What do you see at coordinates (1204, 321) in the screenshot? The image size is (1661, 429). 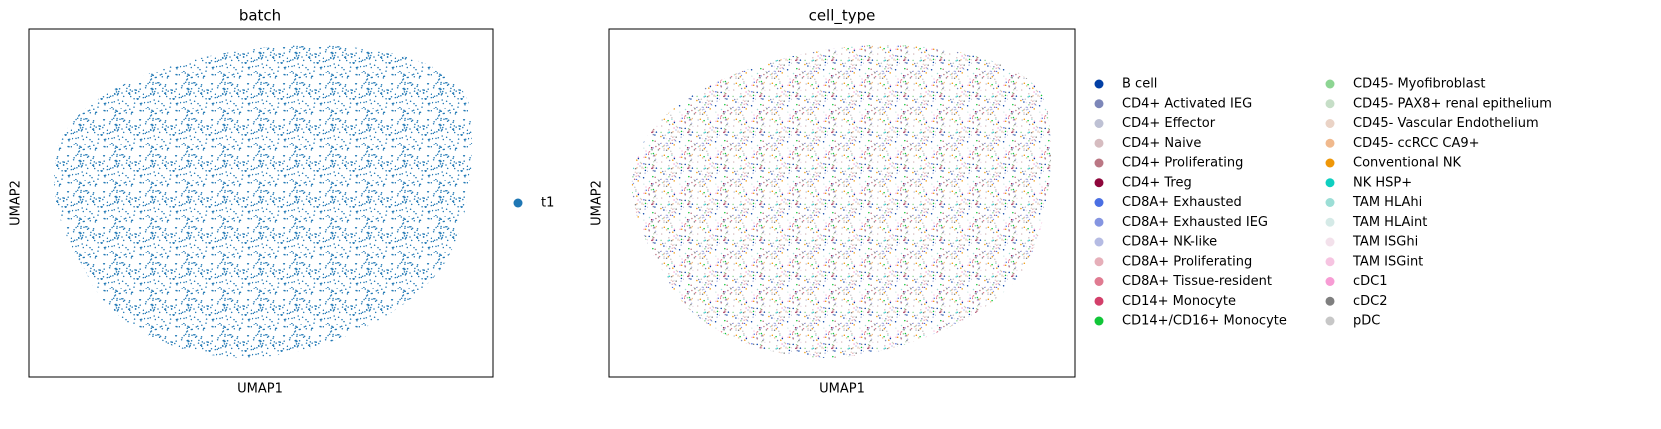 I see `legend-label: CD14+/CD16+ Monocyte` at bounding box center [1204, 321].